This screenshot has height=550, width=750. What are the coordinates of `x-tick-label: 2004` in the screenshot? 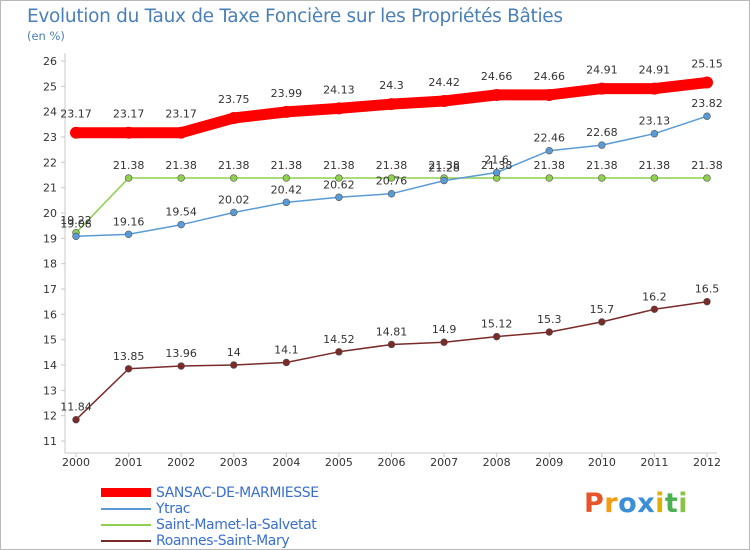 It's located at (286, 462).